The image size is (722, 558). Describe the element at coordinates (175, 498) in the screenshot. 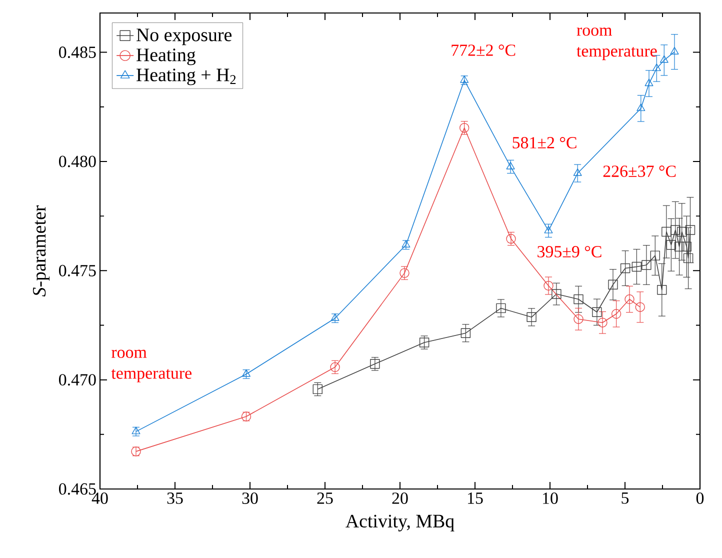

I see `x-tick-label: 35` at that location.